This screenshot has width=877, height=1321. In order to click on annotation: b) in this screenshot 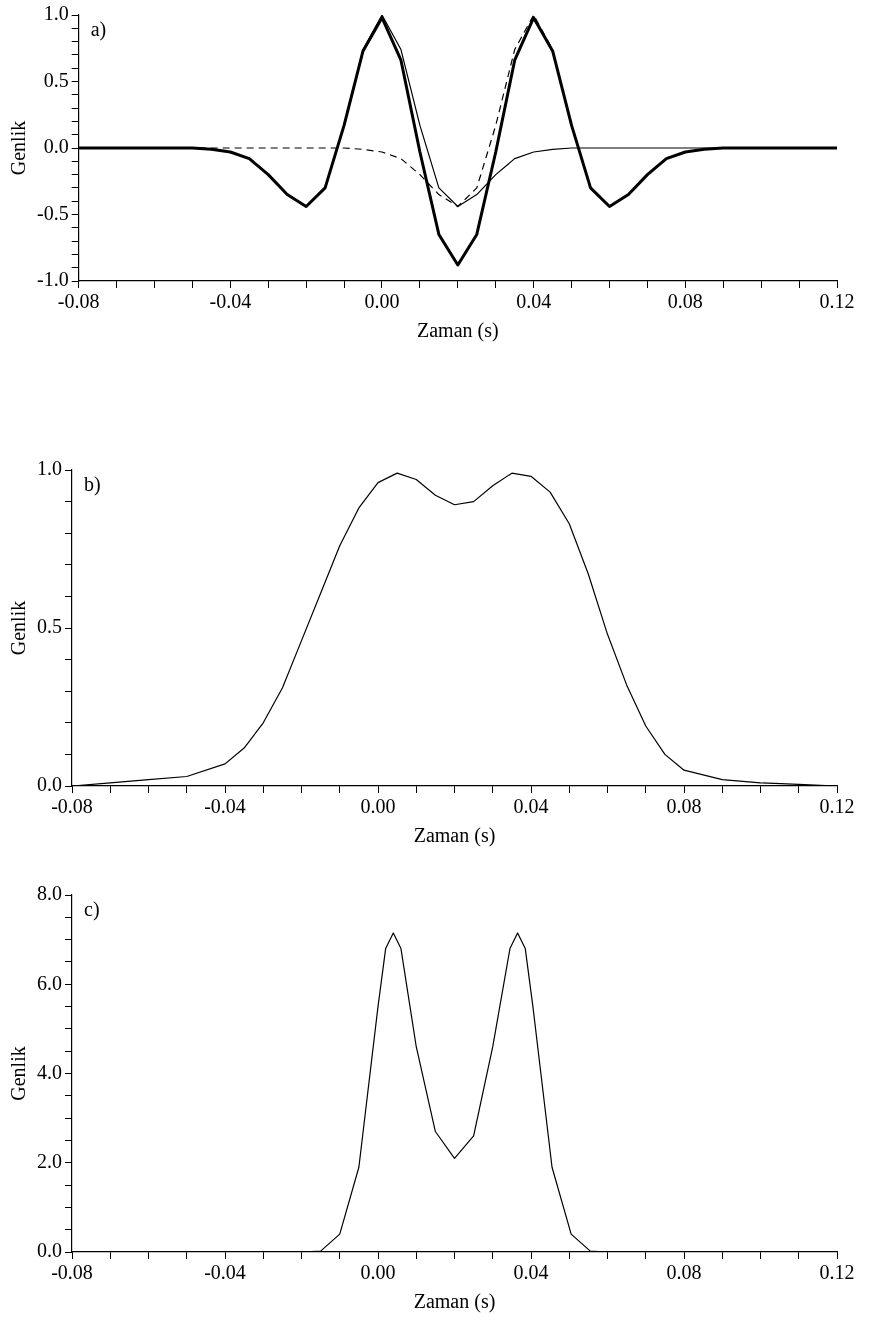, I will do `click(92, 485)`.